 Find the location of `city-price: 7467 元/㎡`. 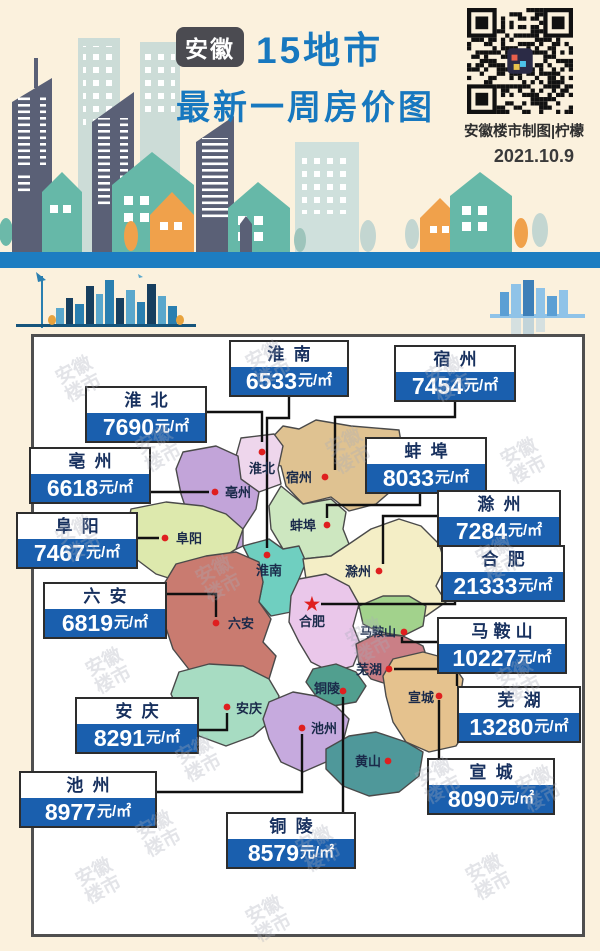

city-price: 7467 元/㎡ is located at coordinates (77, 553).